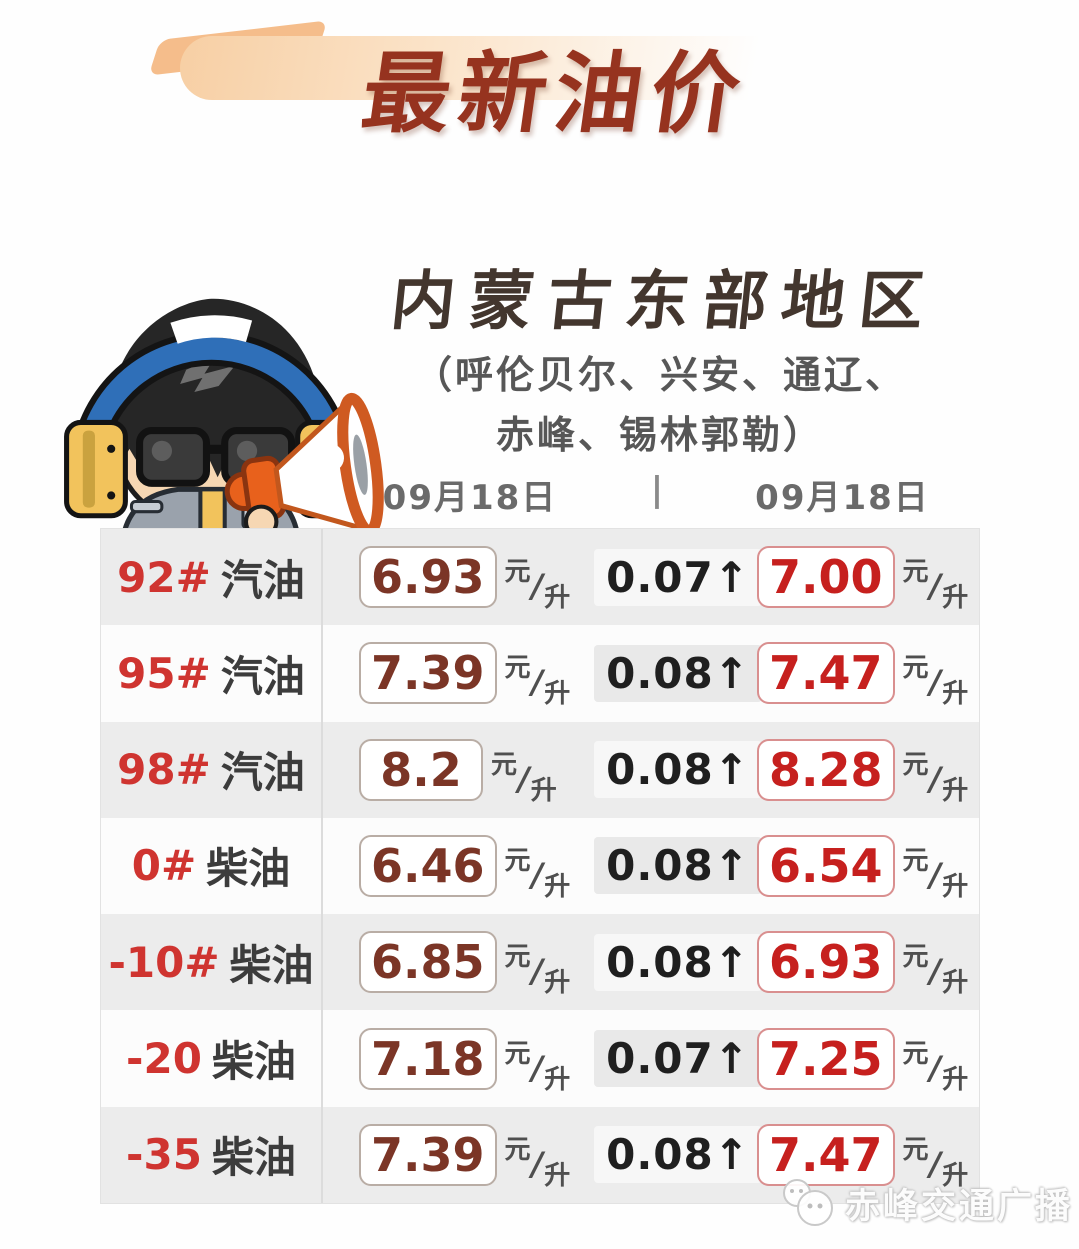 Image resolution: width=1079 pixels, height=1249 pixels. What do you see at coordinates (212, 769) in the screenshot?
I see `fuel-type-cell: 98# 汽油` at bounding box center [212, 769].